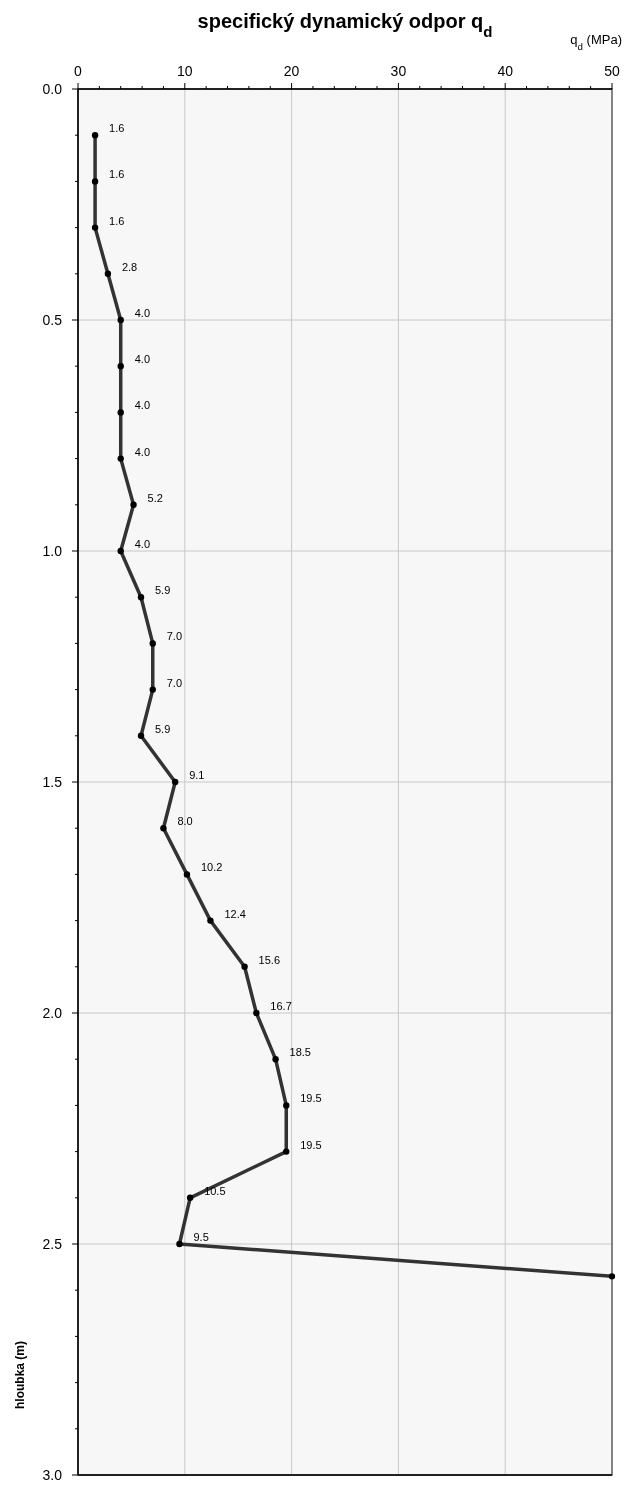  I want to click on data-label: 9.1, so click(197, 775).